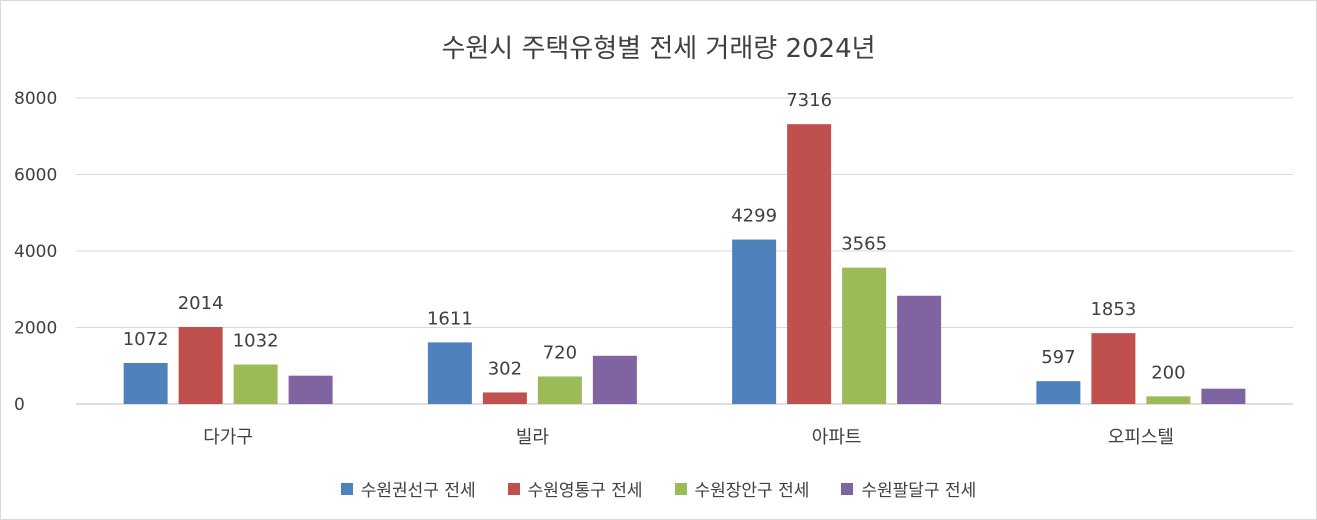  I want to click on y-axis-ticks: 0 2000 4000 6000 8000, so click(35, 252).